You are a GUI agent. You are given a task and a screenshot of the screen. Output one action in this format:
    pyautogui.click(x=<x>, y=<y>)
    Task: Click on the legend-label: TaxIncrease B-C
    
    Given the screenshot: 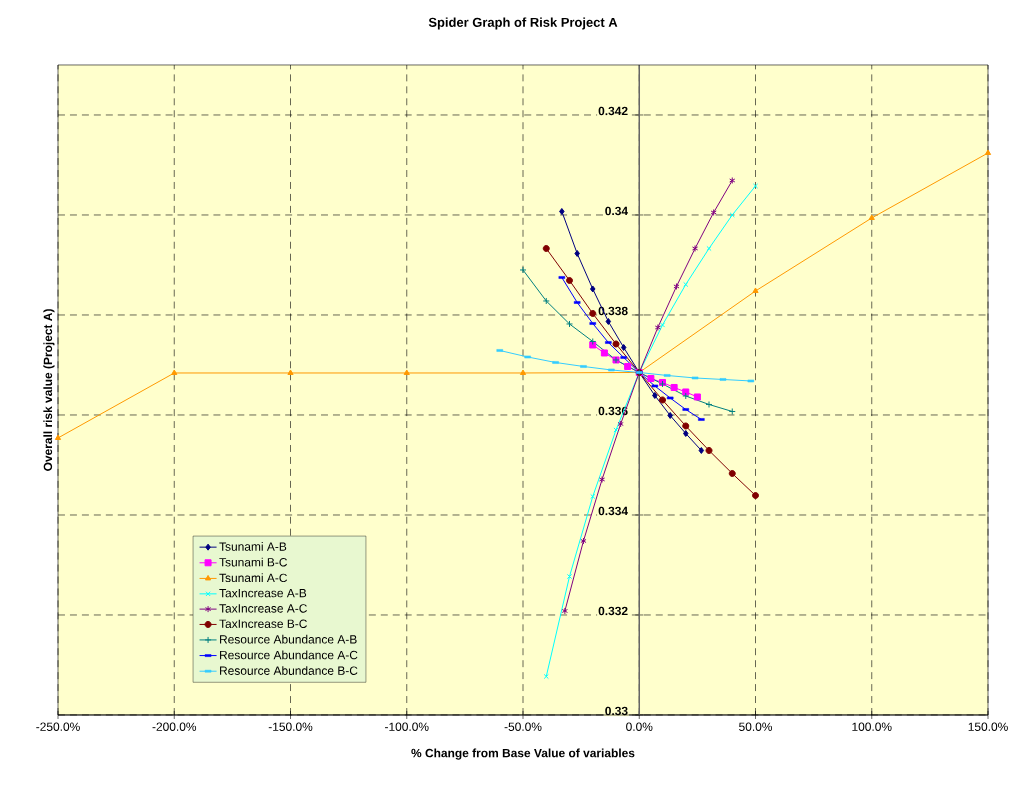 What is the action you would take?
    pyautogui.click(x=263, y=623)
    